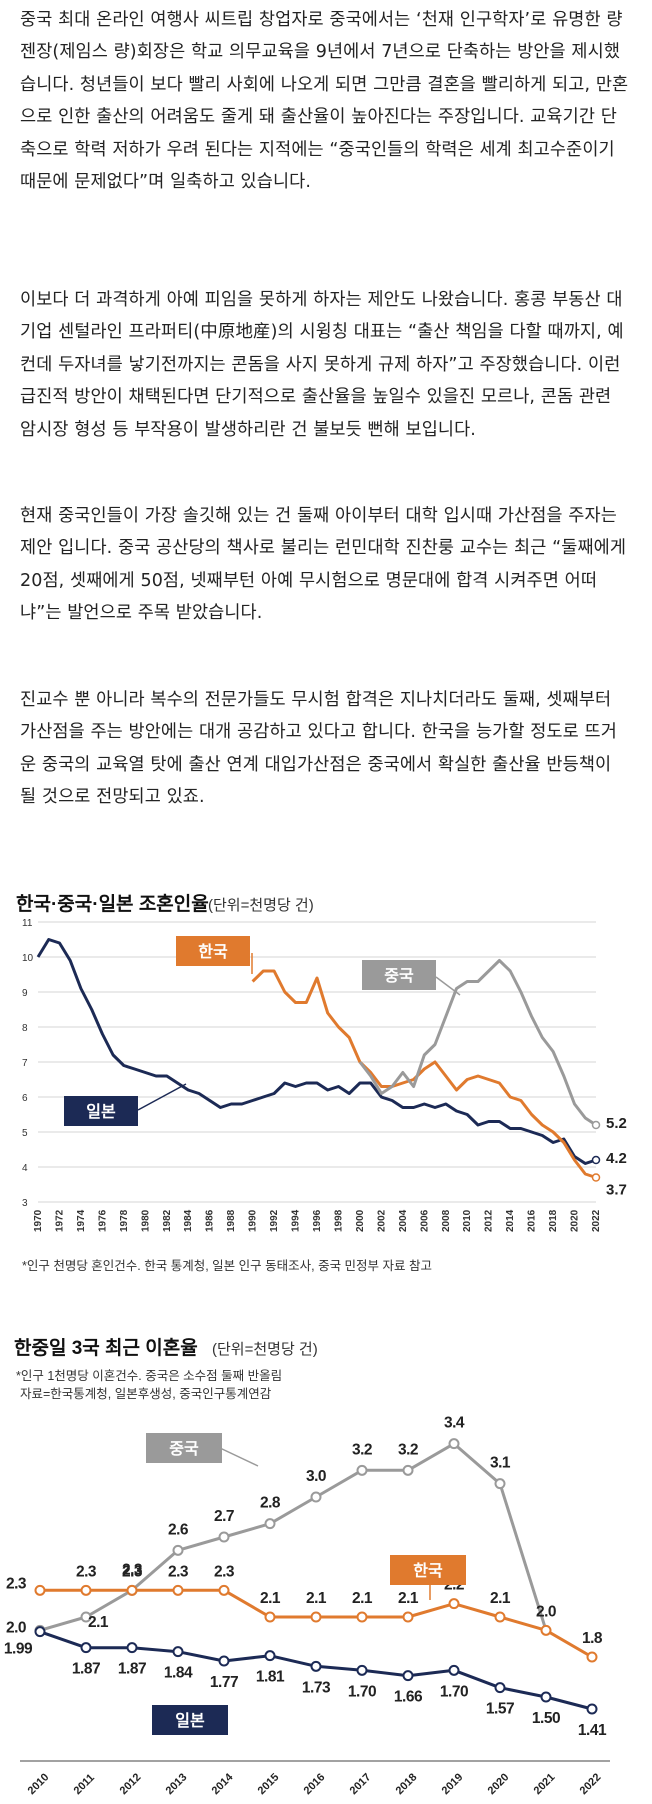  What do you see at coordinates (316, 1687) in the screenshot?
I see `data-label: 1.73` at bounding box center [316, 1687].